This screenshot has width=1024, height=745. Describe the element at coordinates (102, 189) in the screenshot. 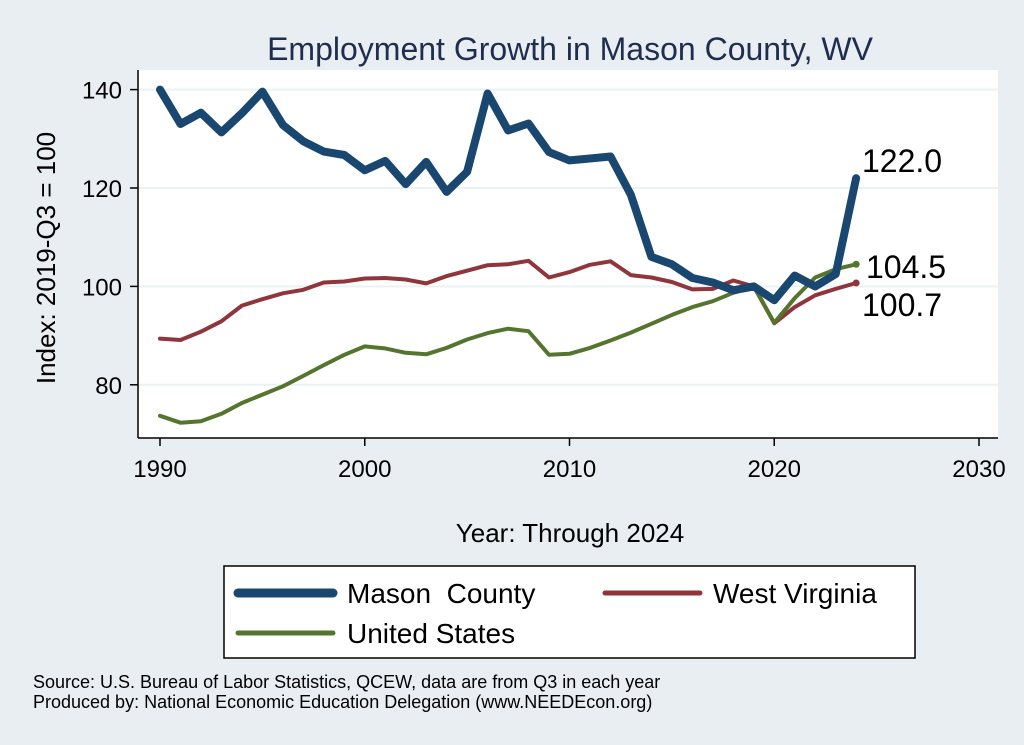

I see `y-tick-label-120: 120` at that location.